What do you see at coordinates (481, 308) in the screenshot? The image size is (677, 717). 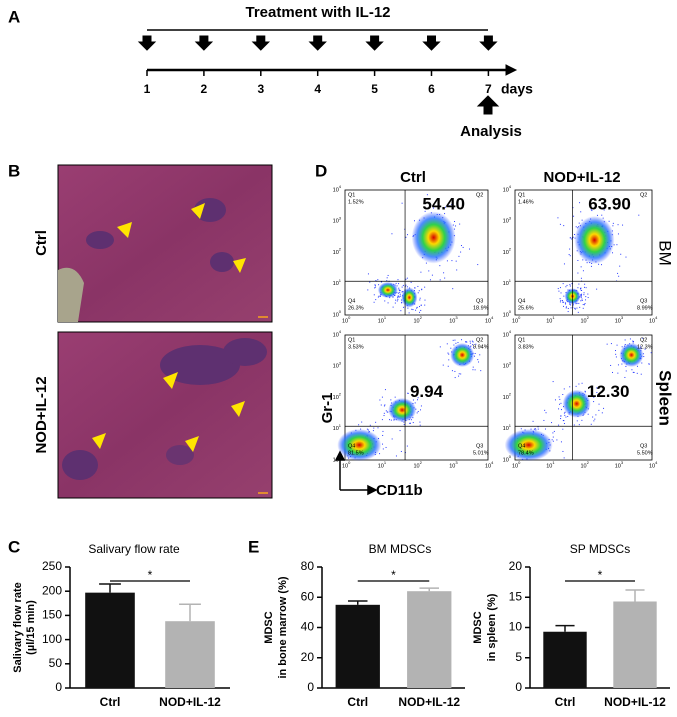 I see `quadrant-percent: 18.9%` at bounding box center [481, 308].